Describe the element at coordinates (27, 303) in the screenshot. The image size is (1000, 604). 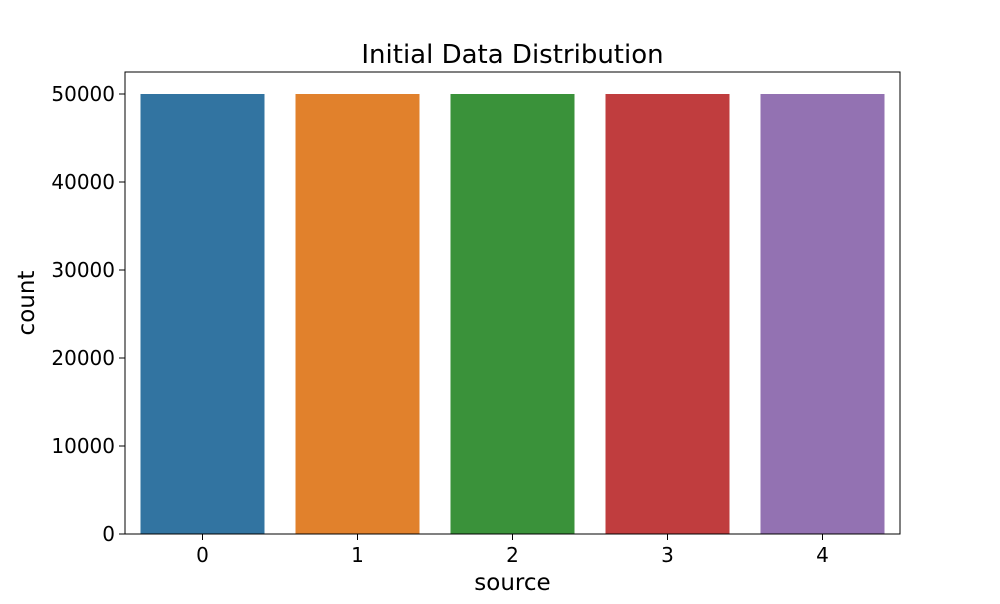
I see `y-axis-label: count` at that location.